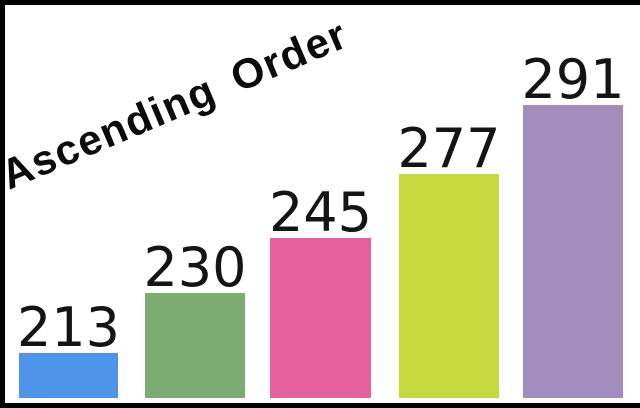  I want to click on bar-value-label-1: 213, so click(68, 327).